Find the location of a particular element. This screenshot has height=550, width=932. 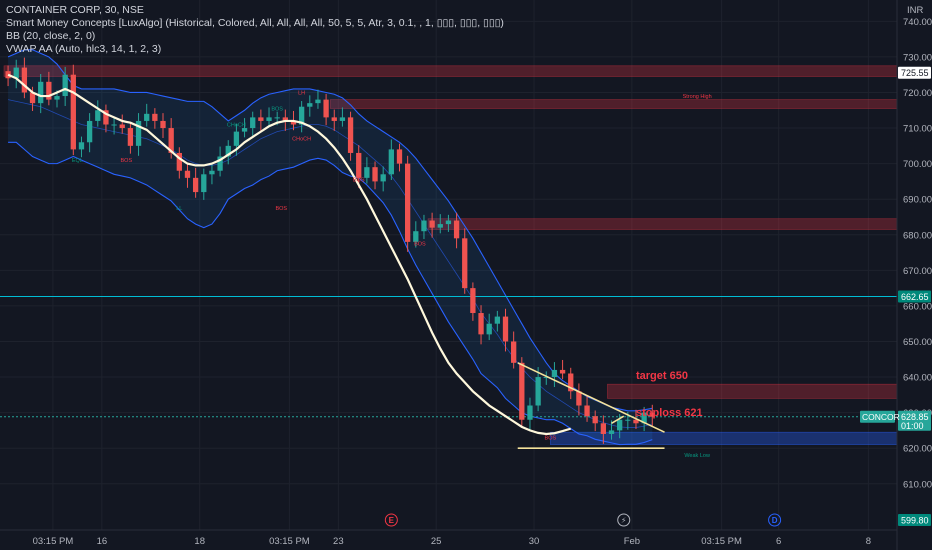

supply-zone is located at coordinates (452, 71).